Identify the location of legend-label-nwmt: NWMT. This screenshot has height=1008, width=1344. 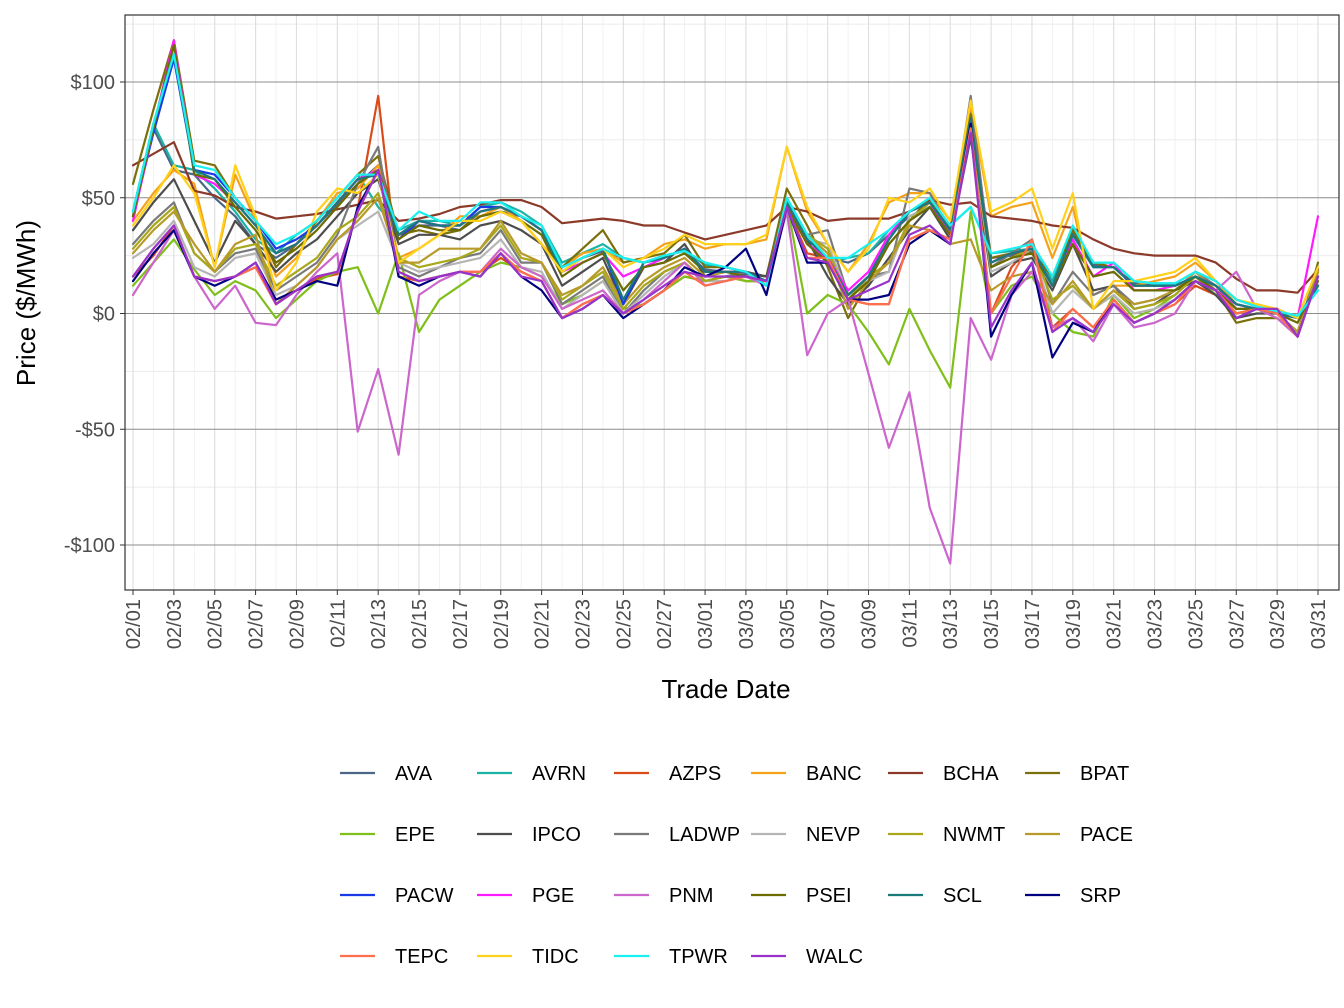
(974, 835).